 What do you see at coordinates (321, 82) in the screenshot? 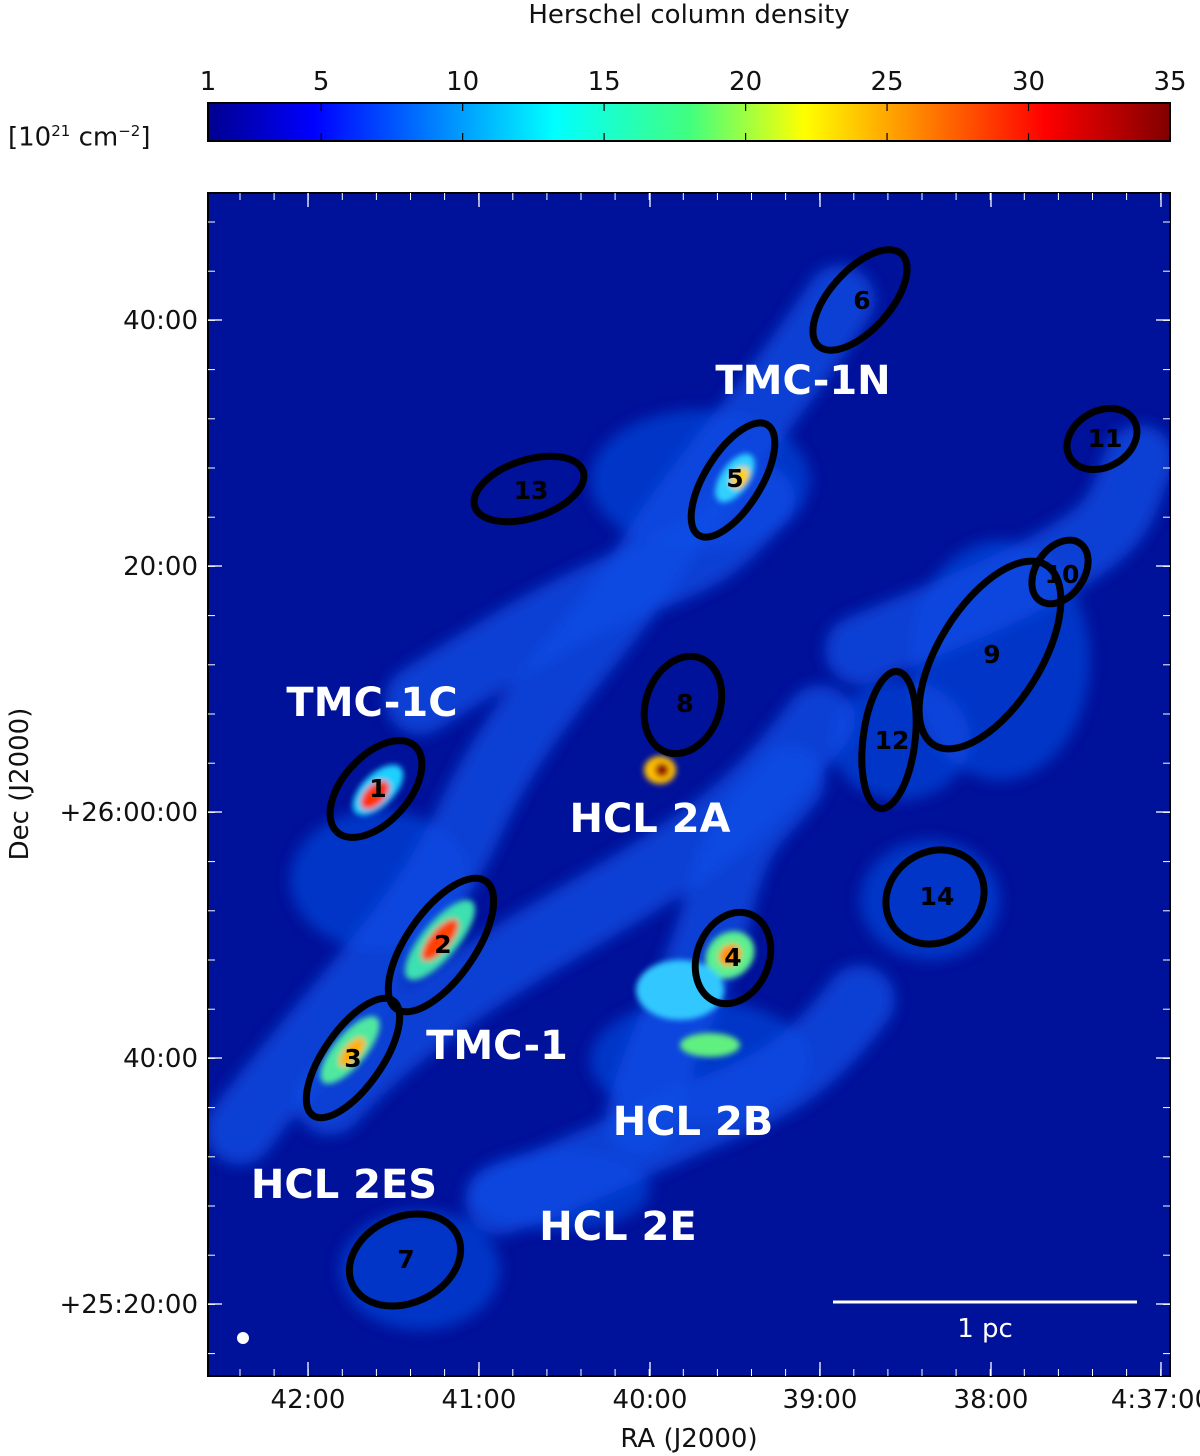
I see `colorbar-tick-label: 5` at bounding box center [321, 82].